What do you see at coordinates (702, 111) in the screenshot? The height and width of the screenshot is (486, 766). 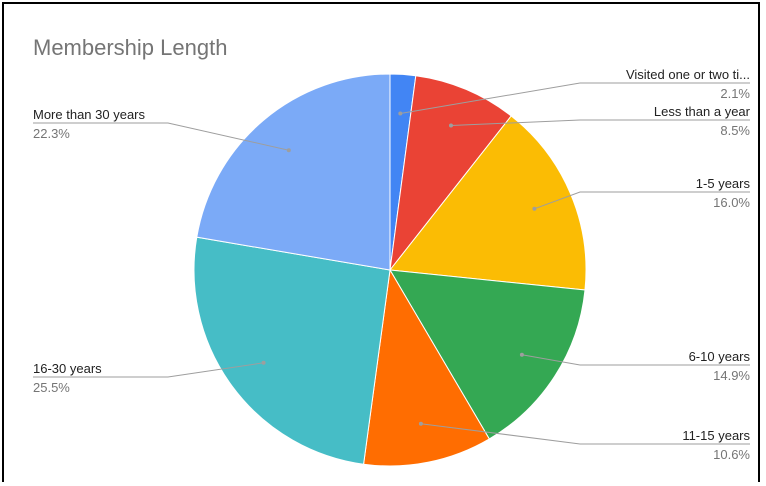 I see `slice-label-1: Less than a year` at bounding box center [702, 111].